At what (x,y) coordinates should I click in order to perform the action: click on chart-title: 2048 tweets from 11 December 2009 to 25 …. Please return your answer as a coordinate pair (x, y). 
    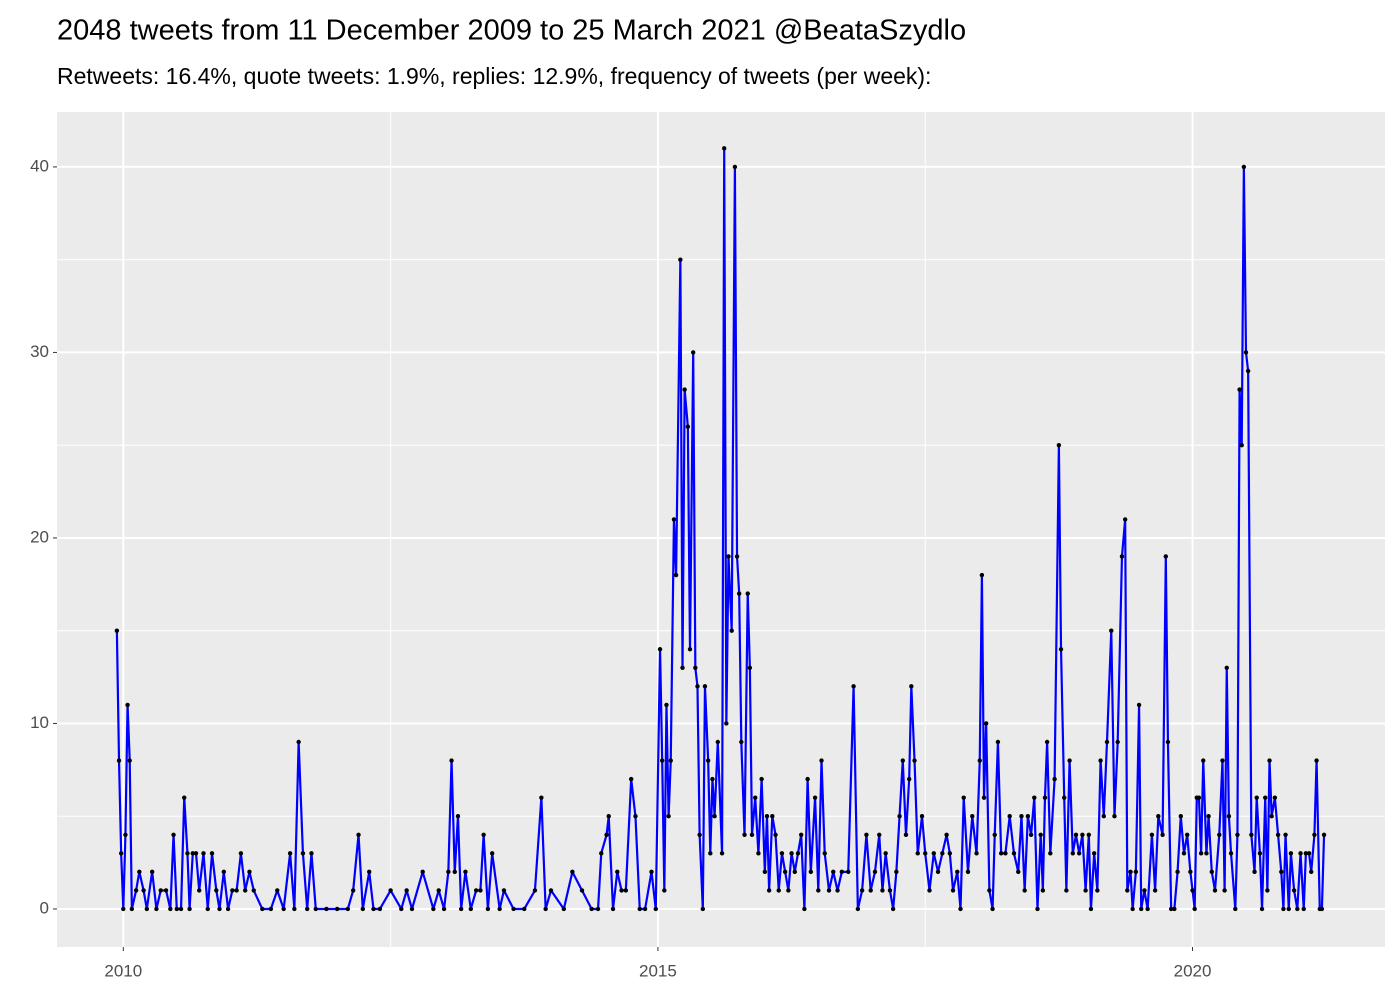
    Looking at the image, I should click on (511, 31).